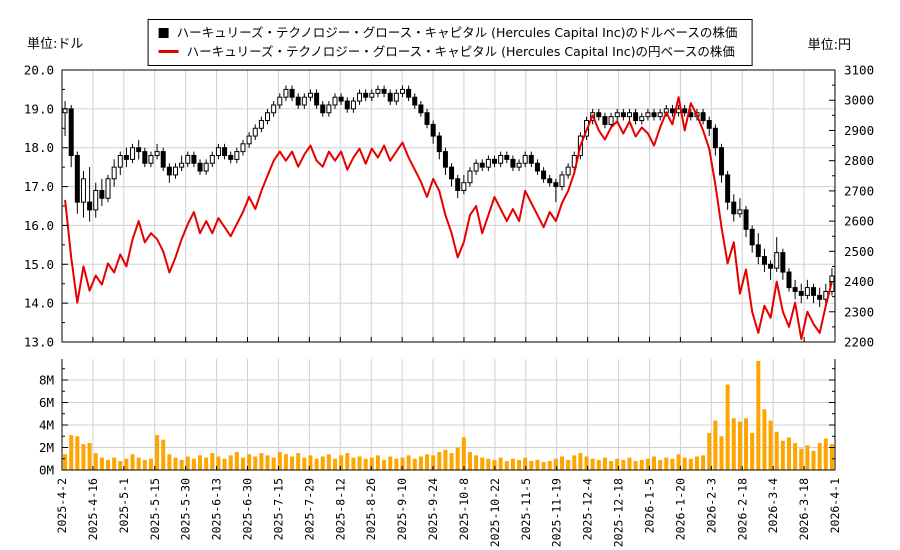 Image resolution: width=900 pixels, height=550 pixels. I want to click on volume-tick-label: 6M, so click(46, 402).